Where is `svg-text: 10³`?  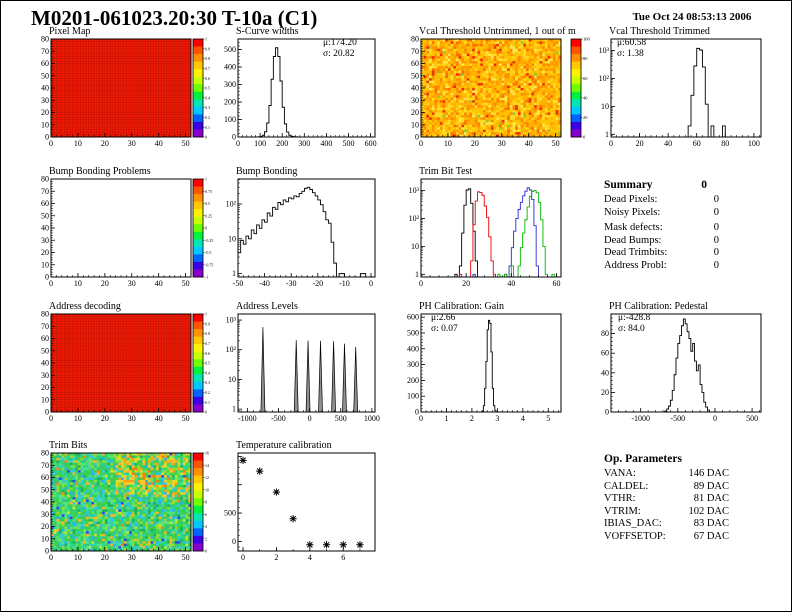 svg-text: 10³ is located at coordinates (231, 320).